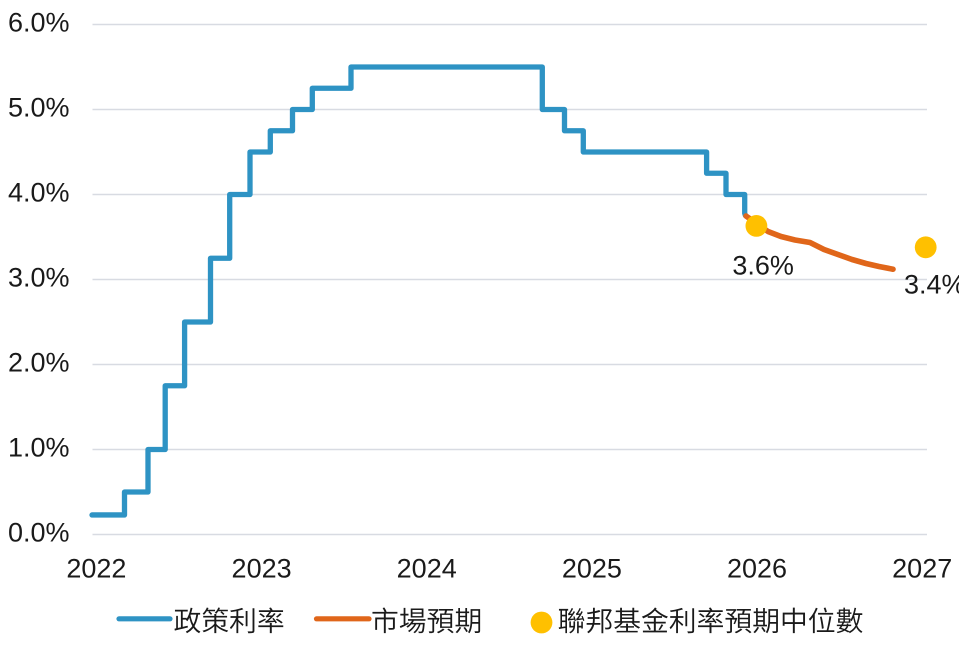 This screenshot has width=959, height=647. Describe the element at coordinates (39, 193) in the screenshot. I see `svg-text: 4.0%` at that location.